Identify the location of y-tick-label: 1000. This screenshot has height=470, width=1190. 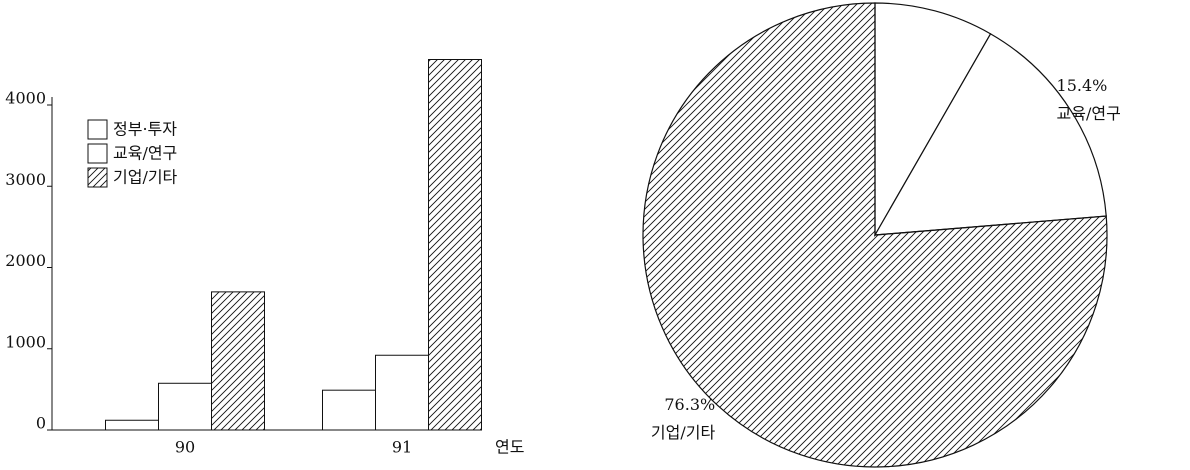
(25, 341).